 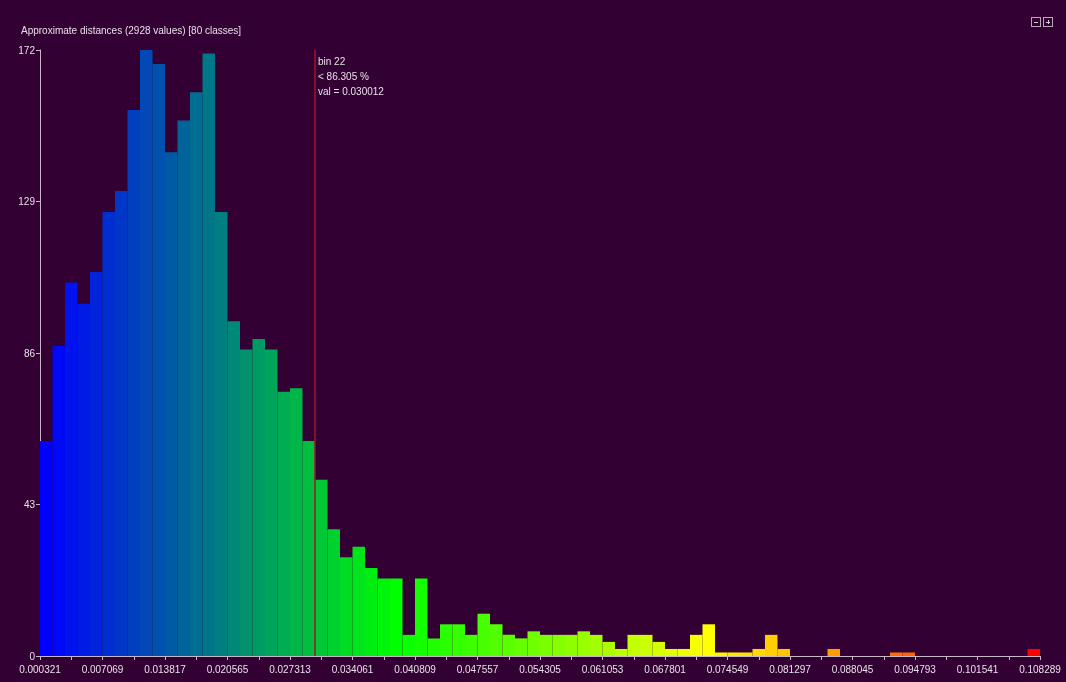 What do you see at coordinates (40, 669) in the screenshot?
I see `x-tick-label: 0.000321` at bounding box center [40, 669].